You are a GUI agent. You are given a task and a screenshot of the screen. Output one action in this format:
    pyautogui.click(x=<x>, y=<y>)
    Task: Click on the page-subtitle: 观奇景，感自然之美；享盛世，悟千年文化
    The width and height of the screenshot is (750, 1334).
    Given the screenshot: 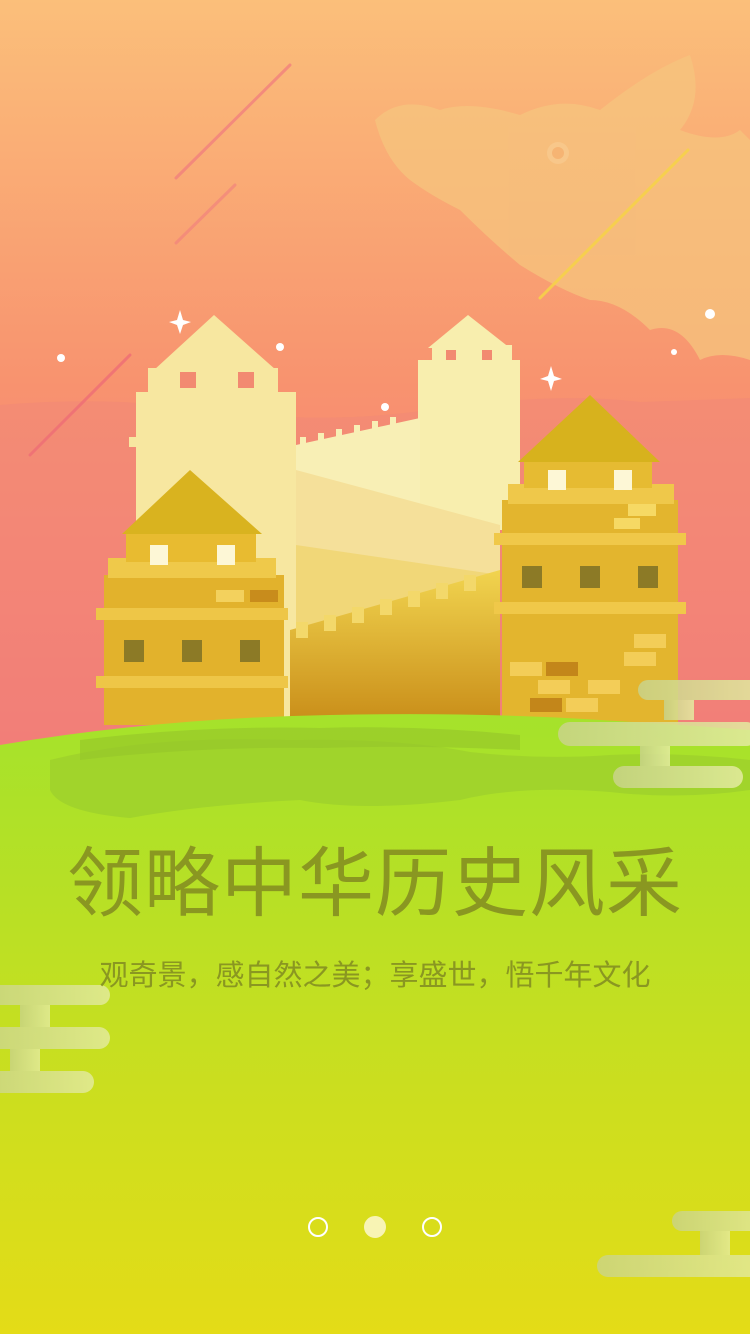 What is the action you would take?
    pyautogui.click(x=375, y=975)
    